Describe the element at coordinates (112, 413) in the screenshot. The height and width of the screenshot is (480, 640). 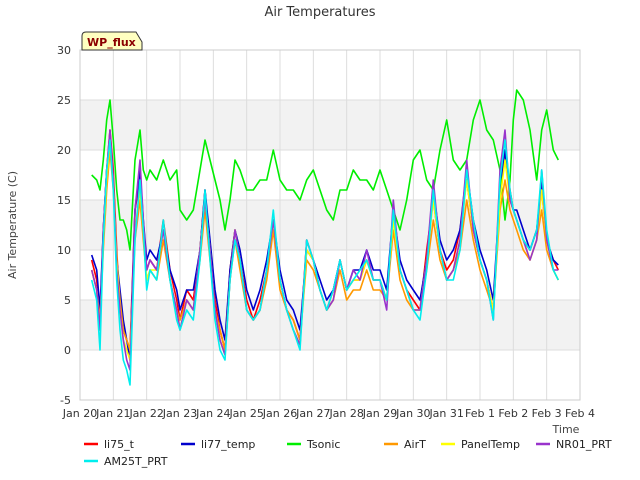
I see `x-tick-label: Jan 21` at that location.